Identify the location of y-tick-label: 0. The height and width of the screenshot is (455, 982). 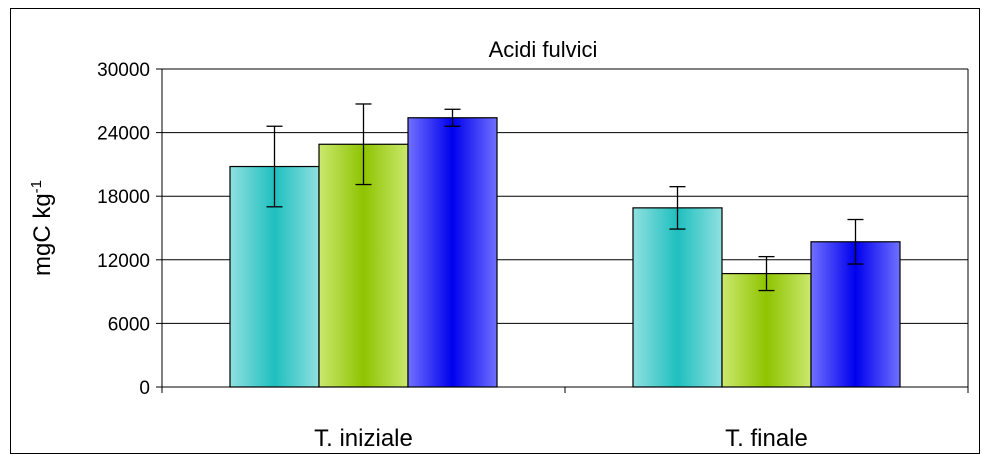
(144, 388).